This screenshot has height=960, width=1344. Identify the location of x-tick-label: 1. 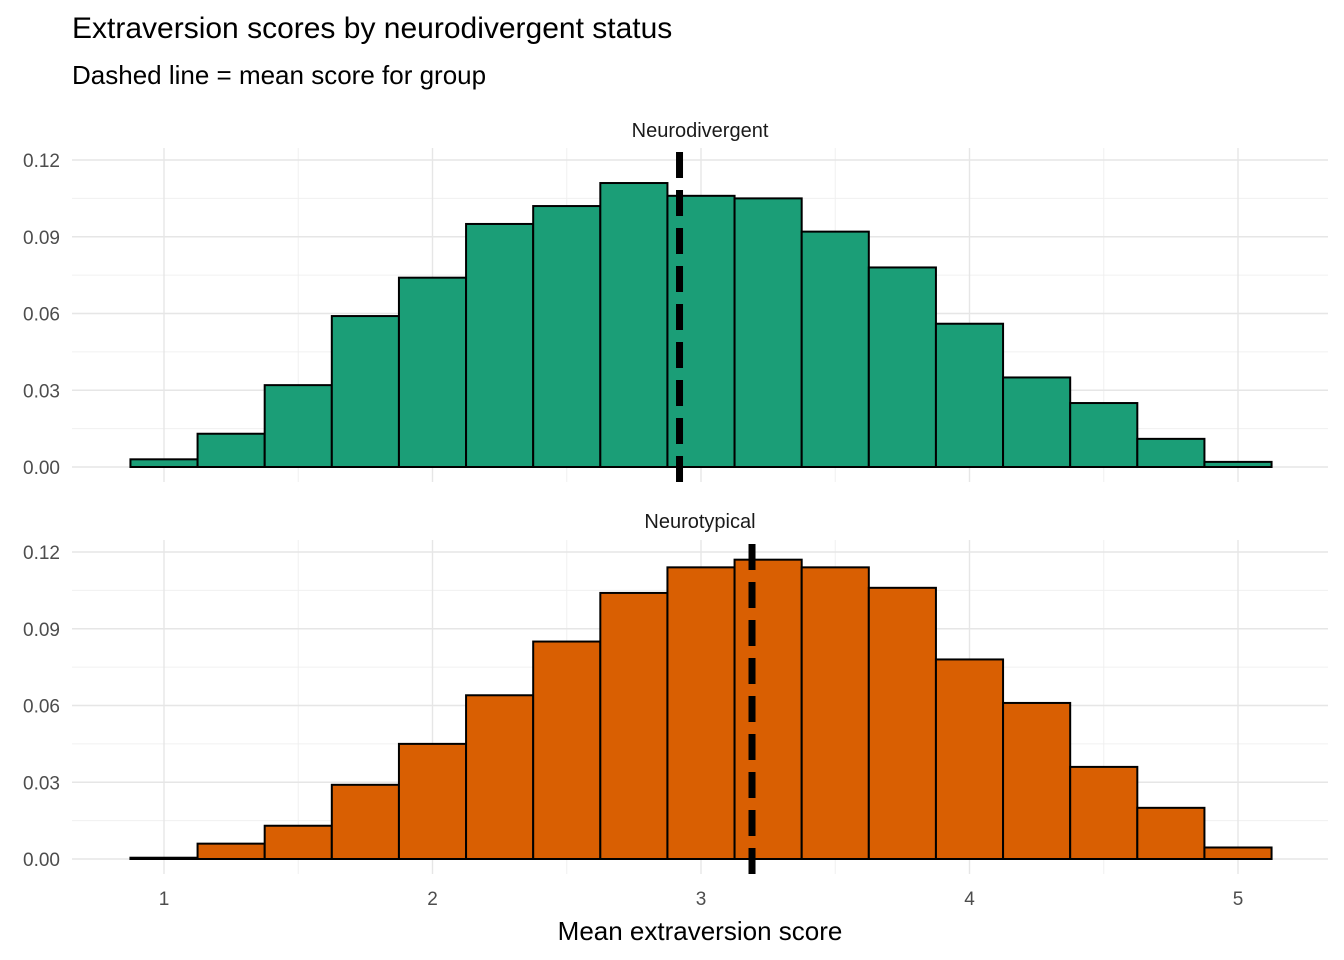
(164, 899).